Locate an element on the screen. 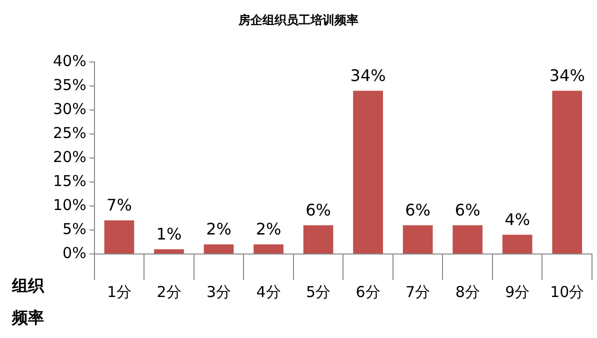 The width and height of the screenshot is (597, 338). y-tick-label: 15% is located at coordinates (69, 181).